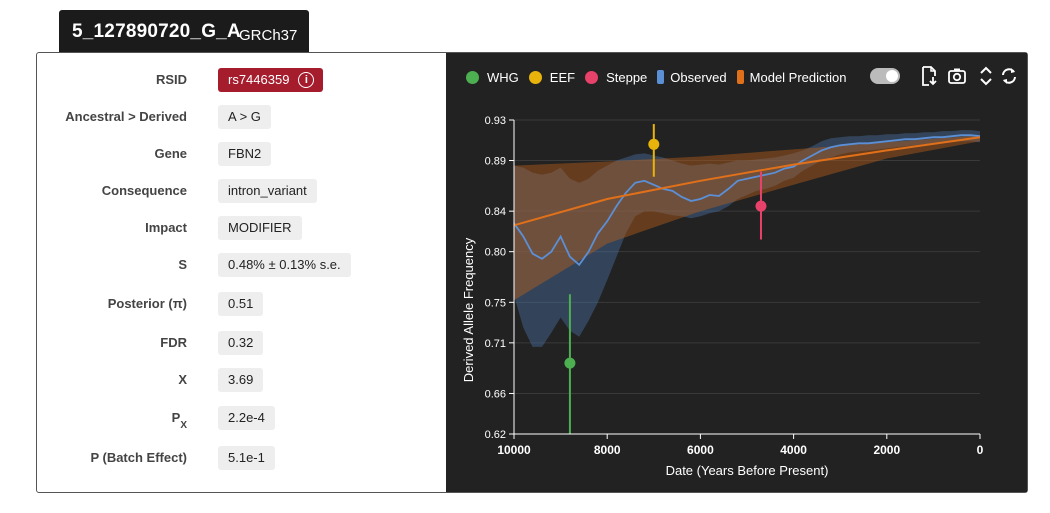 Image resolution: width=1050 pixels, height=513 pixels. I want to click on chart-legend: WHG EEF Steppe Observed Model Prediction, so click(661, 77).